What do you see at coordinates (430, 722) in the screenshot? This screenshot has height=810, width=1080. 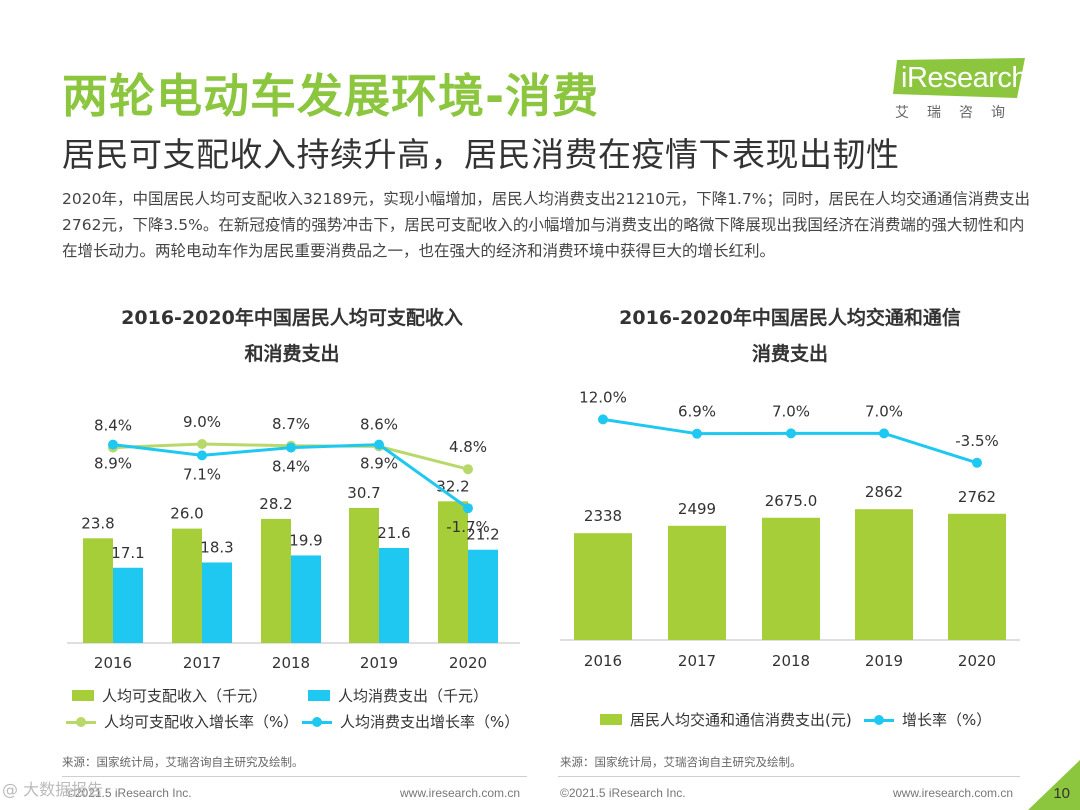 I see `legend-consumption-growth-label: 人均消费支出增长率（%）` at bounding box center [430, 722].